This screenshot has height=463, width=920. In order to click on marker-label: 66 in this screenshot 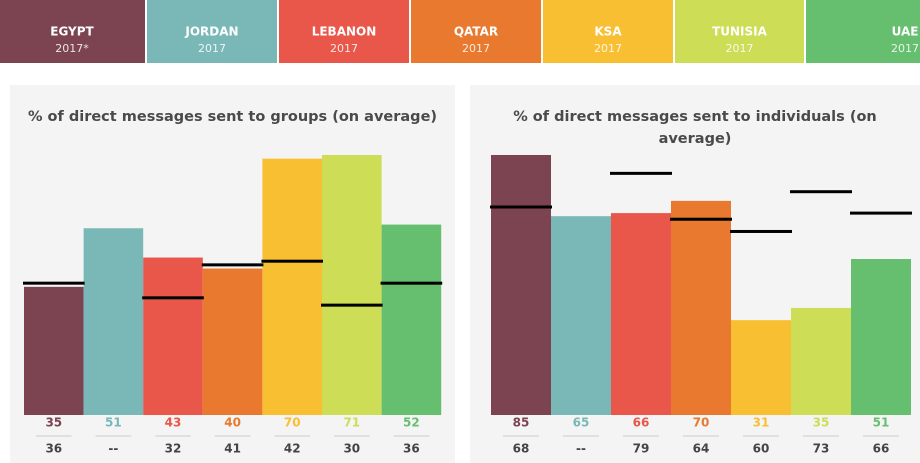, I will do `click(881, 449)`.